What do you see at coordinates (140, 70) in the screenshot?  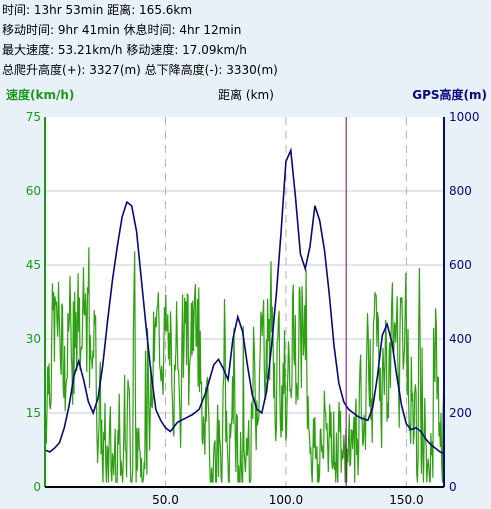 I see `stats-line-ascent-descent: 总爬升高度(+): 3327(m) 总下降高度(-): 3330(m)` at bounding box center [140, 70].